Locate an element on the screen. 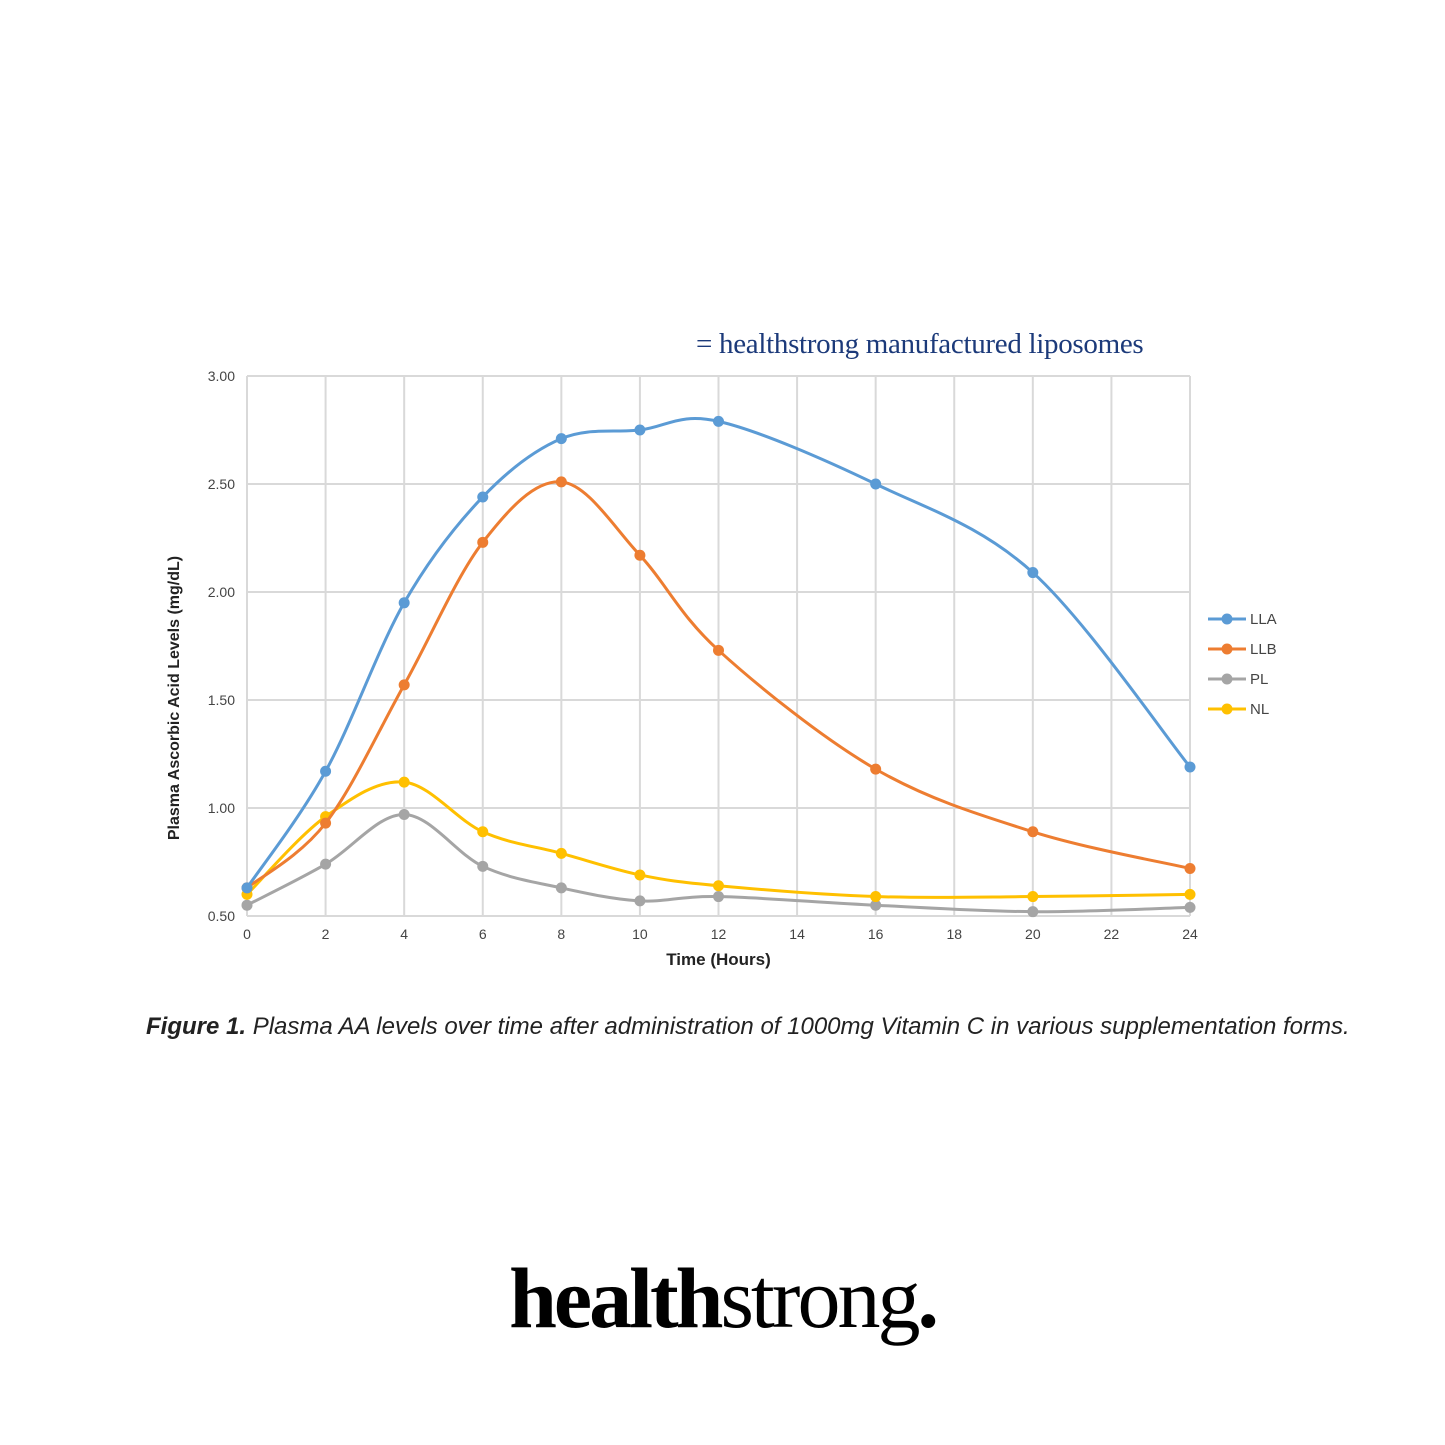 The image size is (1445, 1445). y-tick-label: 2.00 is located at coordinates (221, 592).